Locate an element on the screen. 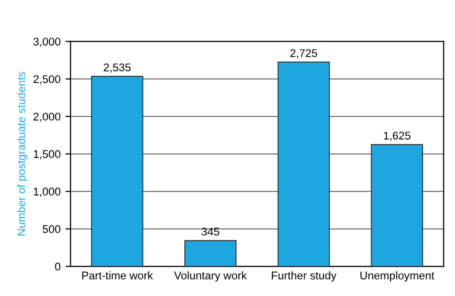 The image size is (455, 296). data-label: 2,535 is located at coordinates (117, 68).